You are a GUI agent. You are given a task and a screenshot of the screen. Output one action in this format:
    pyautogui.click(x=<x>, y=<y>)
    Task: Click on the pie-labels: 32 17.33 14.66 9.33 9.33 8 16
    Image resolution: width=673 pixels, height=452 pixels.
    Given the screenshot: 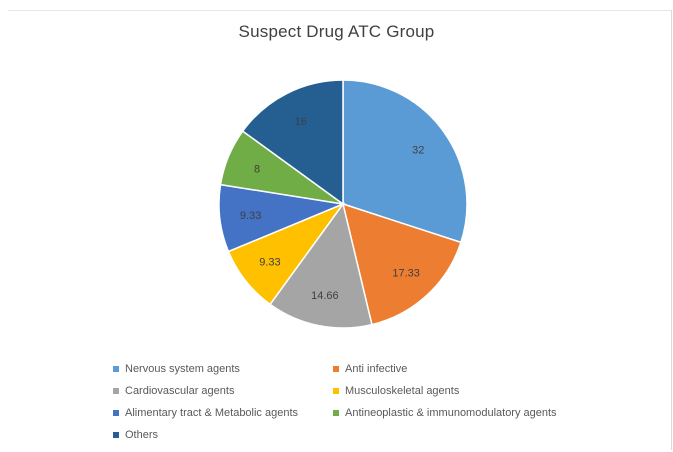 What is the action you would take?
    pyautogui.click(x=332, y=209)
    